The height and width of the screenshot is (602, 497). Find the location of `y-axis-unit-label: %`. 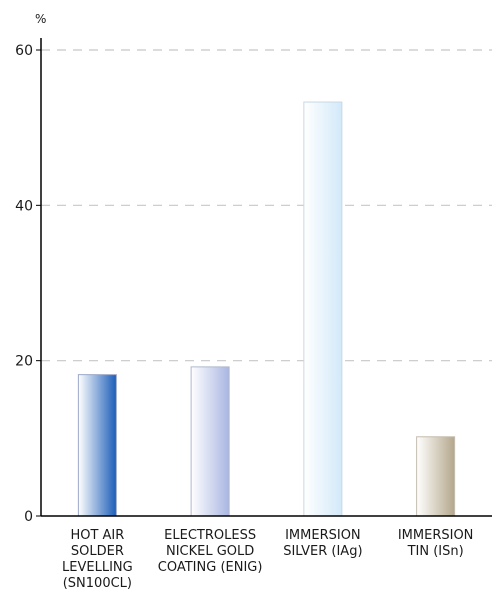

y-axis-unit-label: % is located at coordinates (40, 19).